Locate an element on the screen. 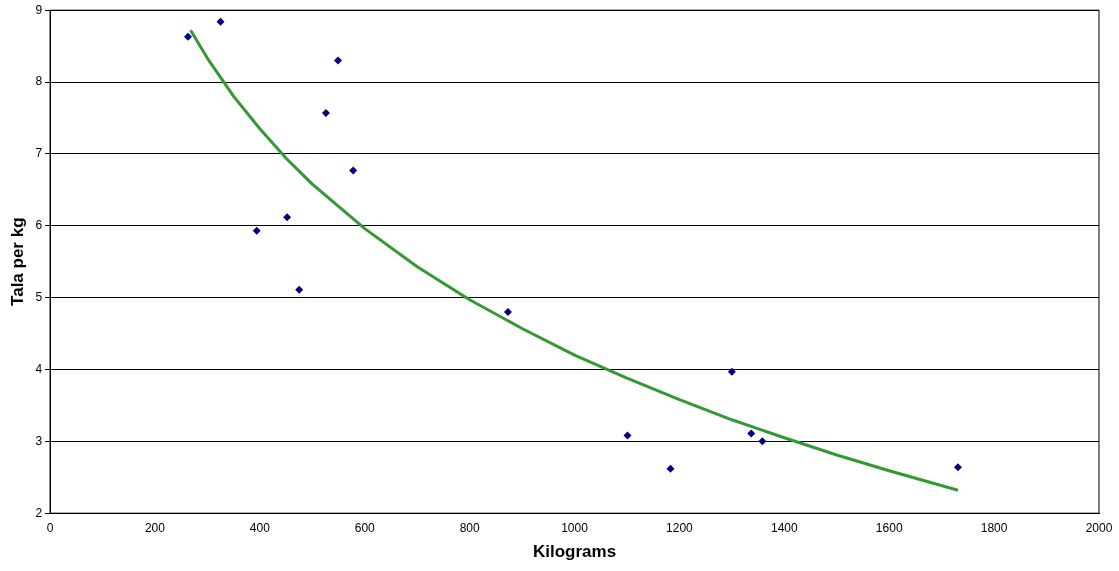  x-tick-label: 1400 is located at coordinates (784, 527).